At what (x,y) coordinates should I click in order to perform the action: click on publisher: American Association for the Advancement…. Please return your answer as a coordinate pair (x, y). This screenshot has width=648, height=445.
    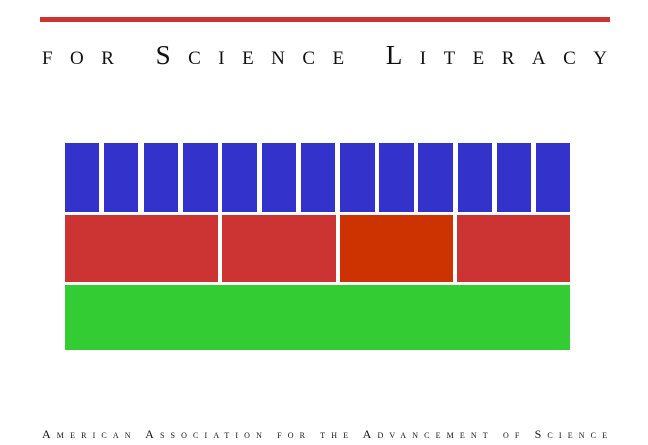
    Looking at the image, I should click on (324, 434).